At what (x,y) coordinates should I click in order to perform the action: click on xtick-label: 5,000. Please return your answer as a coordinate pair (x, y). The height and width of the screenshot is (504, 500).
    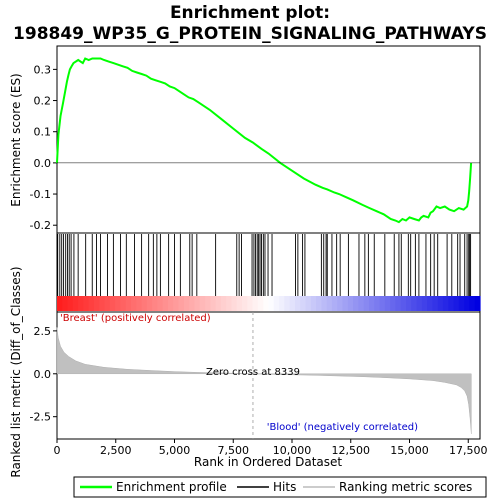
    Looking at the image, I should click on (175, 450).